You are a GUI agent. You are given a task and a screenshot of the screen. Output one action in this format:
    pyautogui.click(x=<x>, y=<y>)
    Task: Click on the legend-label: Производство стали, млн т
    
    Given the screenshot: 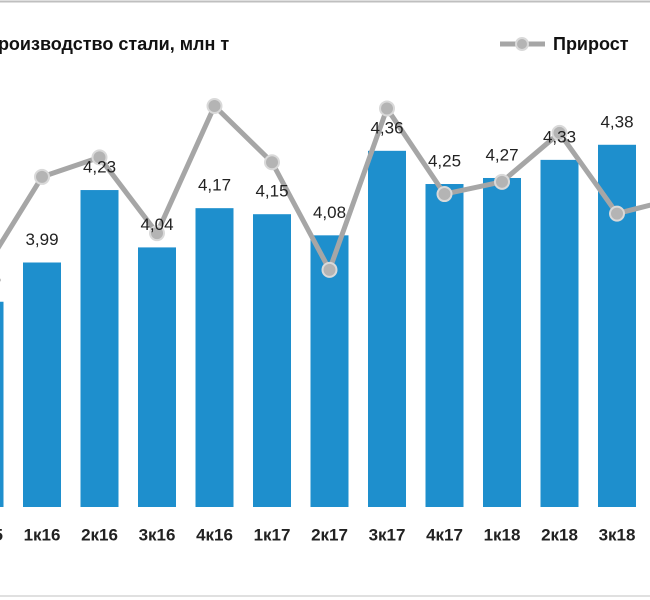 What is the action you would take?
    pyautogui.click(x=114, y=44)
    